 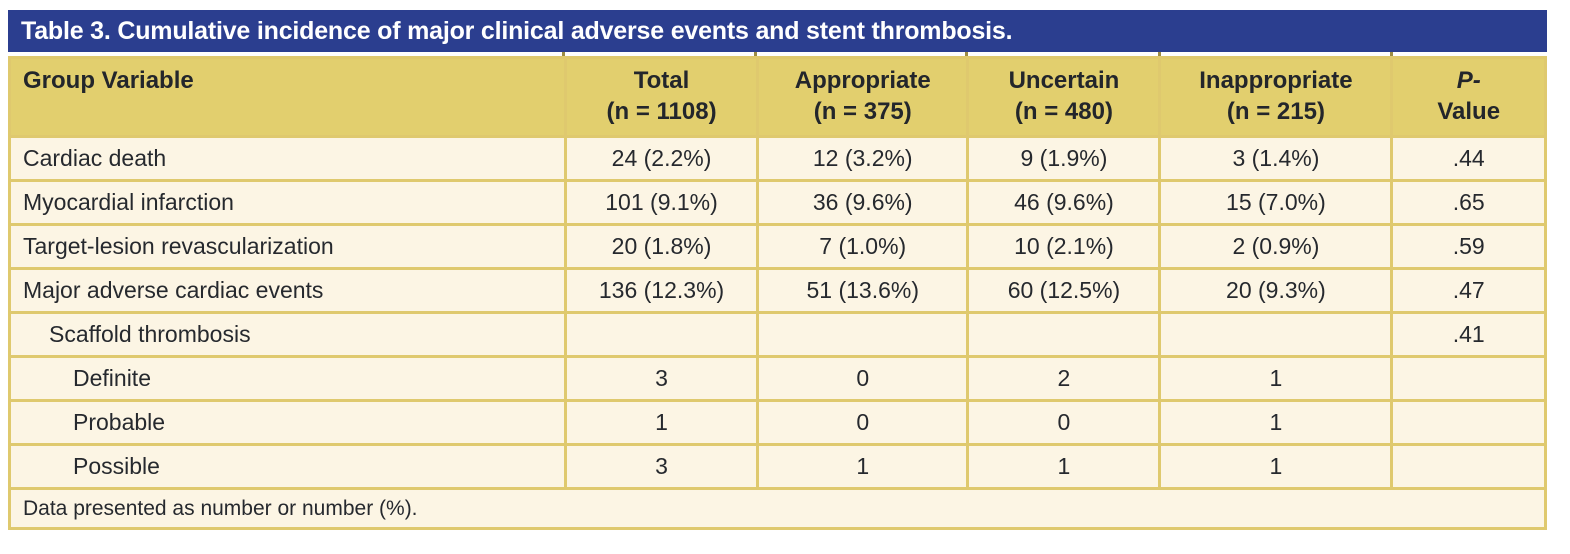 What do you see at coordinates (1276, 246) in the screenshot?
I see `value-cell: 2 (0.9%)` at bounding box center [1276, 246].